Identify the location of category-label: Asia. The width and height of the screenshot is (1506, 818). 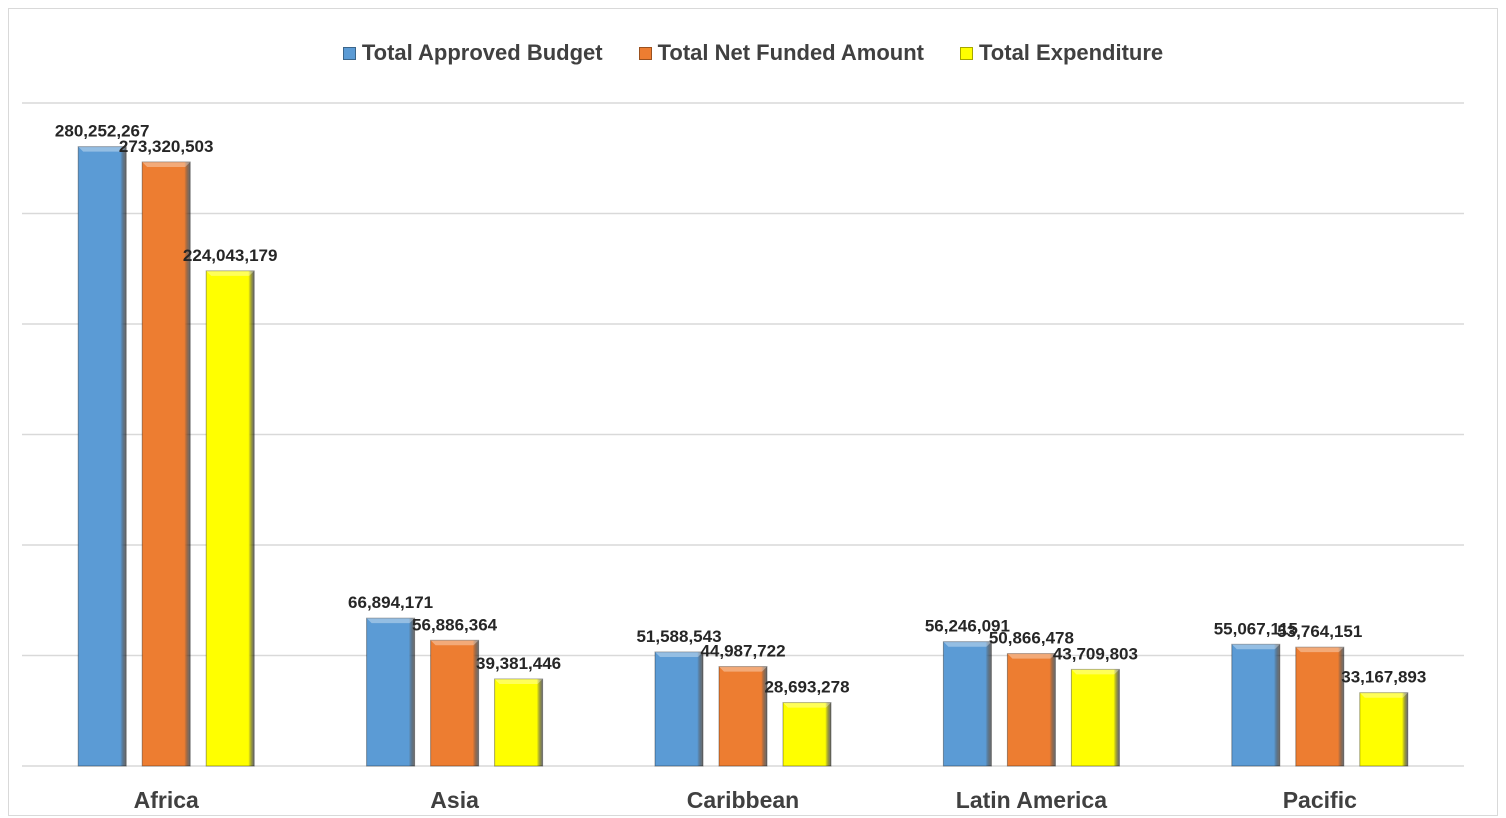
(454, 800).